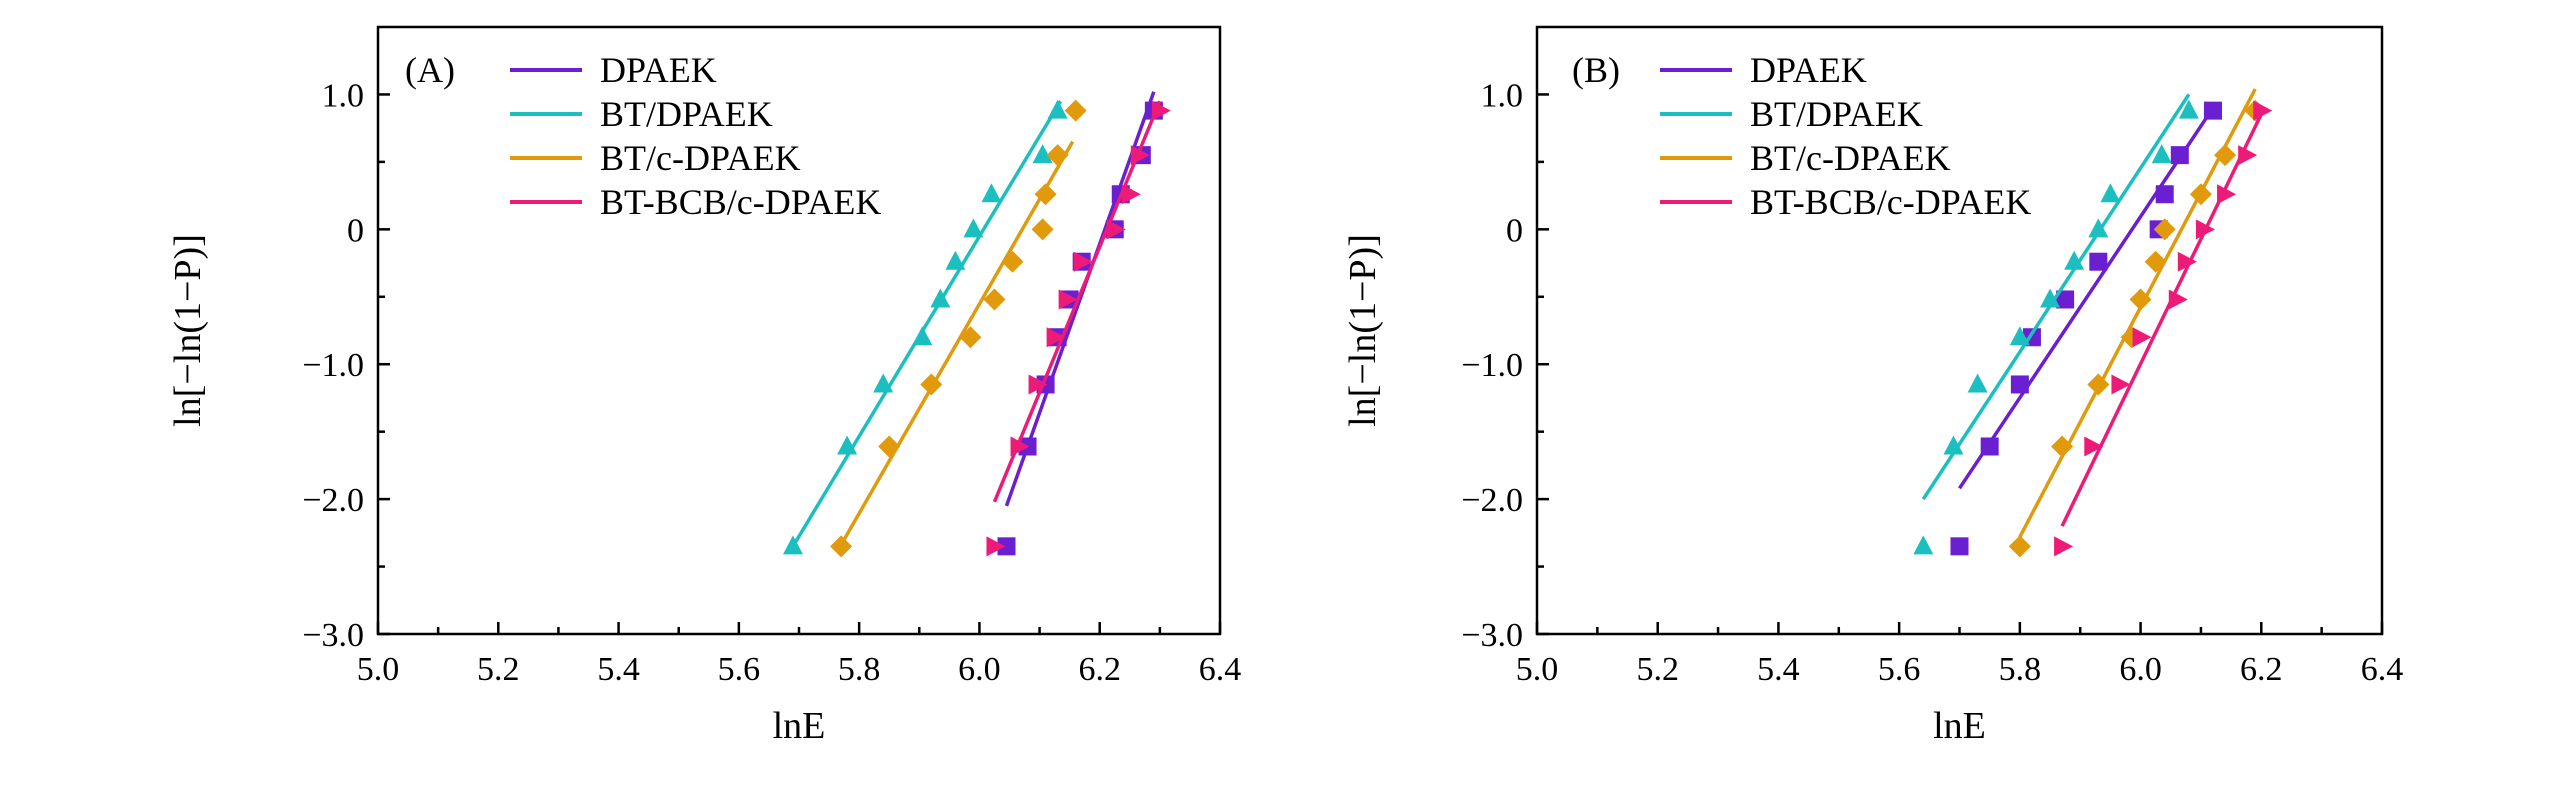  Describe the element at coordinates (1657, 669) in the screenshot. I see `x-tick-label: 5.2` at that location.